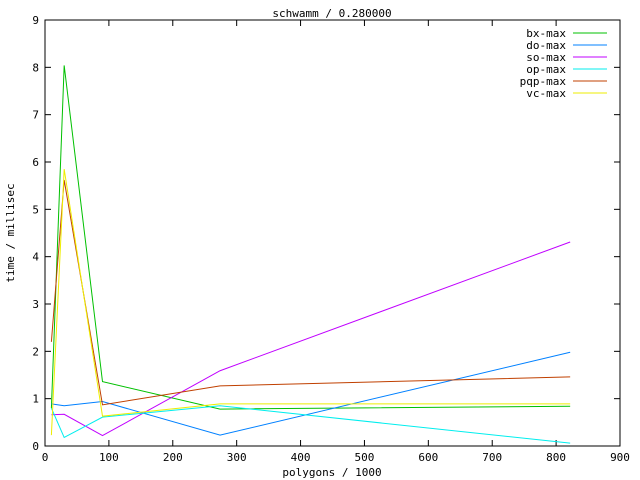  I want to click on legend-label: vc-max, so click(546, 93).